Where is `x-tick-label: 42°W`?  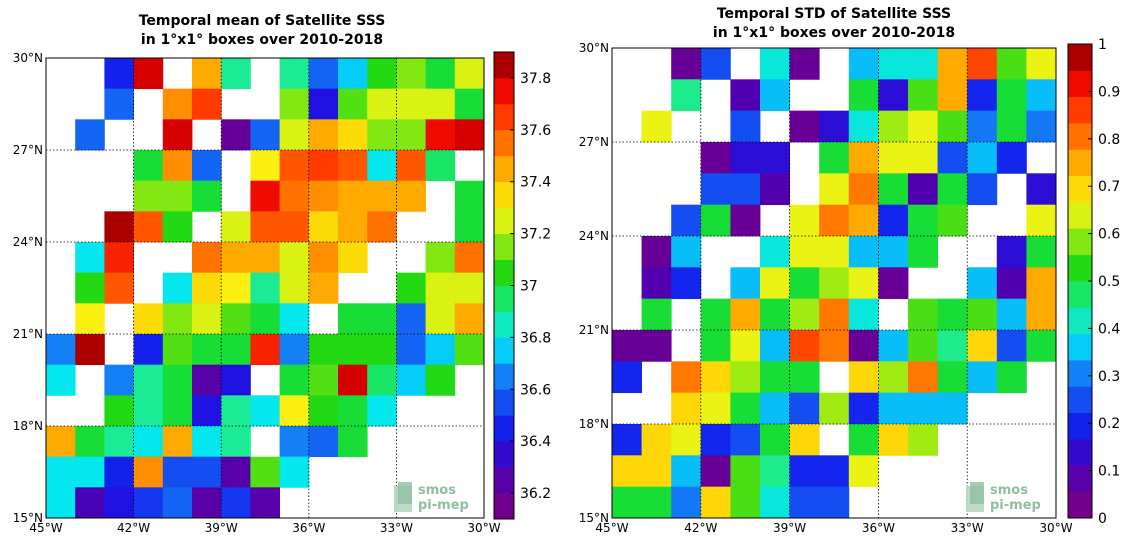
x-tick-label: 42°W is located at coordinates (700, 528).